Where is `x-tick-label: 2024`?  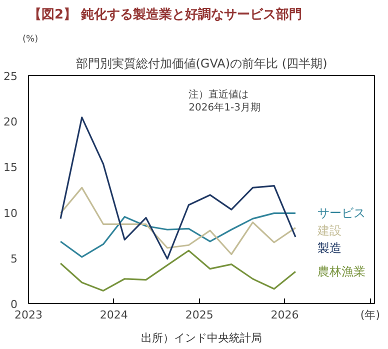 x-tick-label: 2024 is located at coordinates (114, 315).